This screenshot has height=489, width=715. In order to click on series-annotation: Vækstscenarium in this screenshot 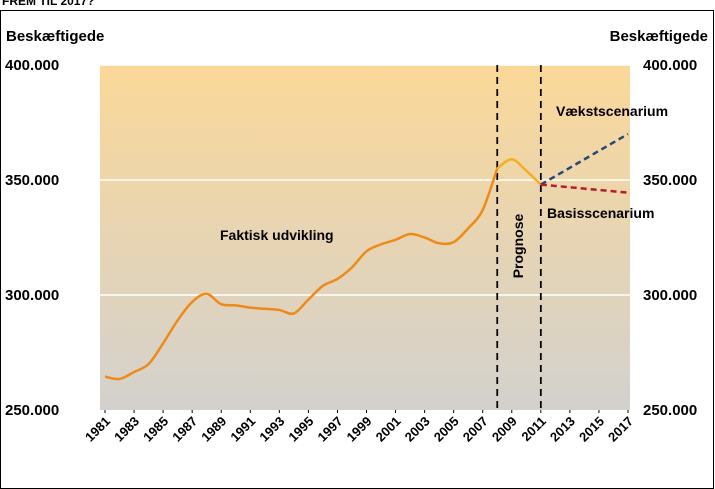, I will do `click(612, 111)`.